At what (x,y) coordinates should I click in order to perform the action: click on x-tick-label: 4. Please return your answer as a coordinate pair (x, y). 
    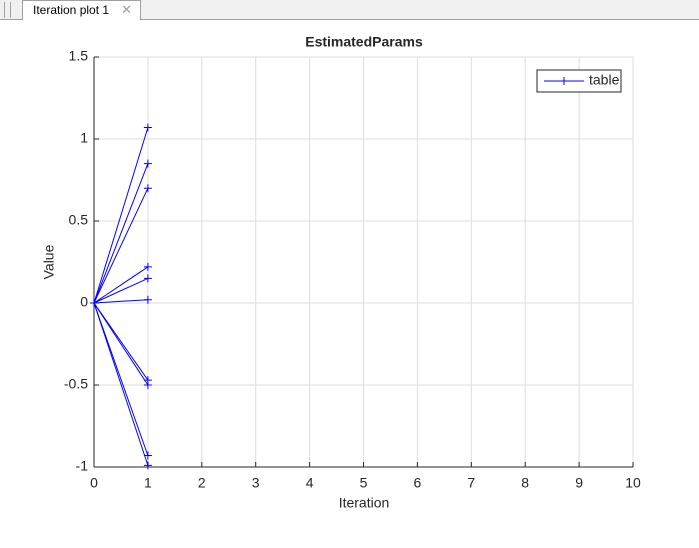
    Looking at the image, I should click on (310, 483).